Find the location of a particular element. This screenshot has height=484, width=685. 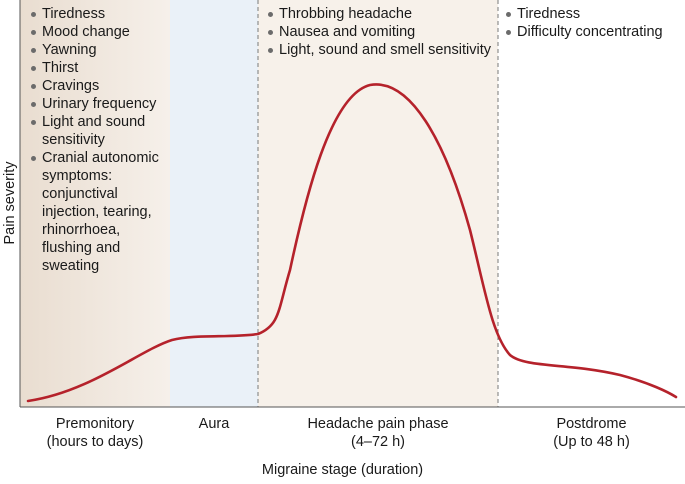

y-axis-label: Pain severity is located at coordinates (10, 203).